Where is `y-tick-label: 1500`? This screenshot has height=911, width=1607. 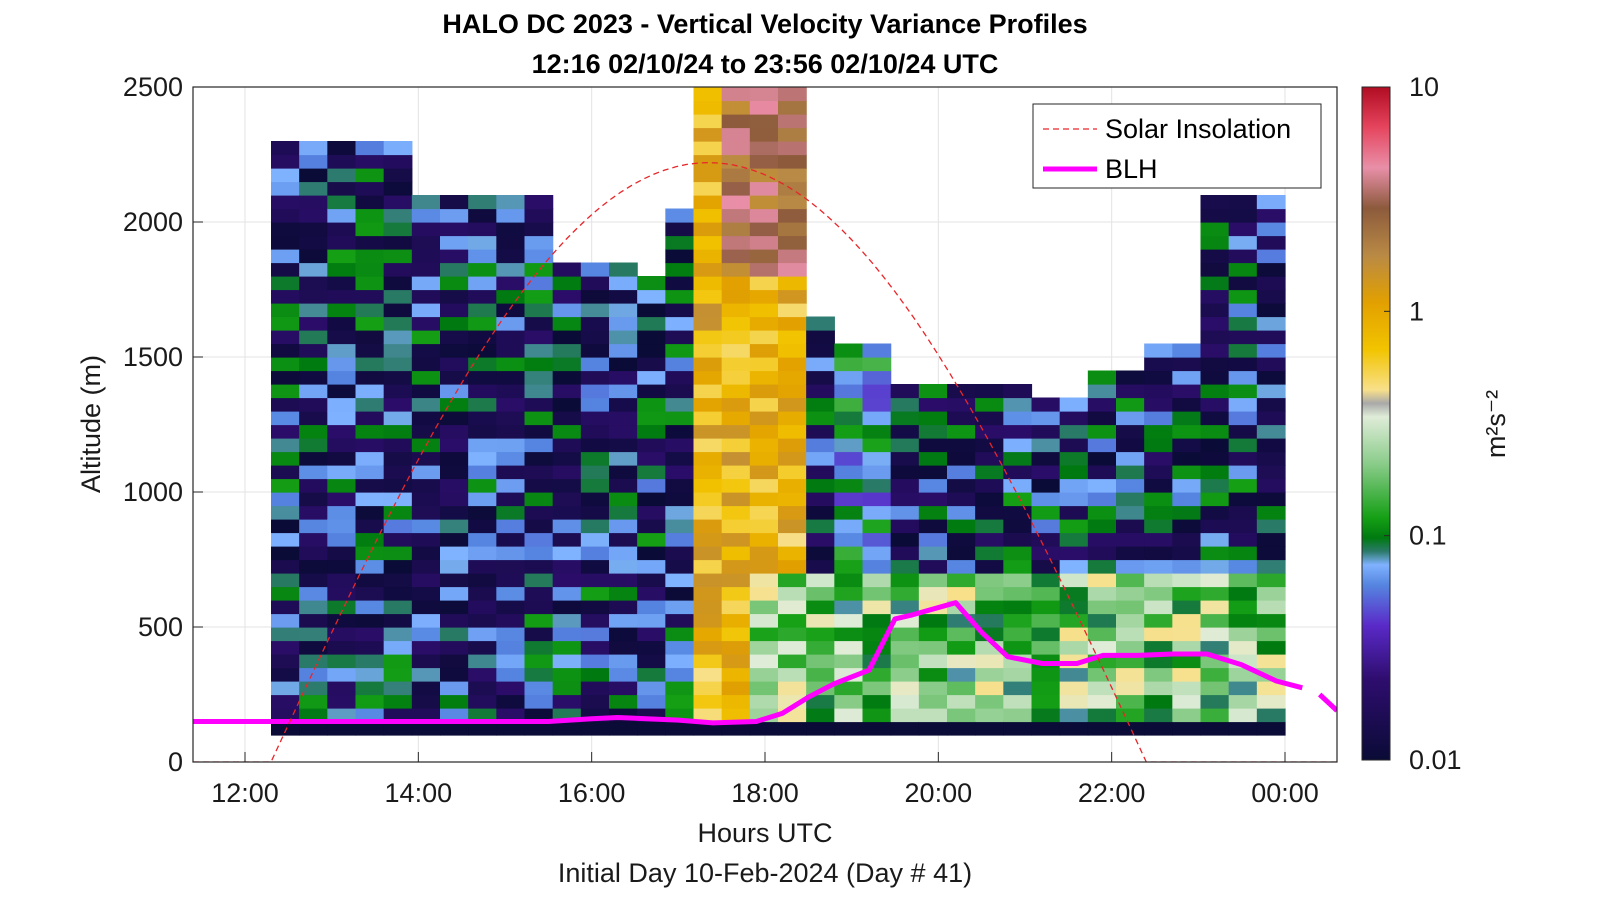 y-tick-label: 1500 is located at coordinates (153, 357).